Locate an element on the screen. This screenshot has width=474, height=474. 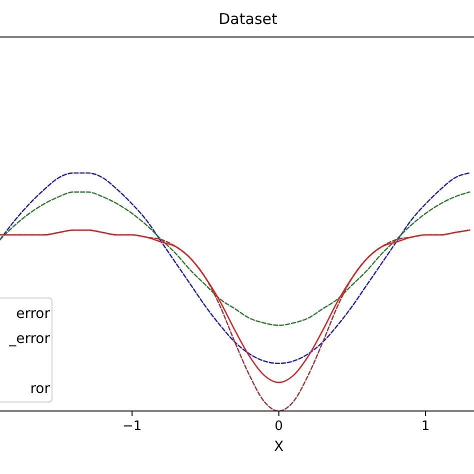
annotation: ror is located at coordinates (40, 389).